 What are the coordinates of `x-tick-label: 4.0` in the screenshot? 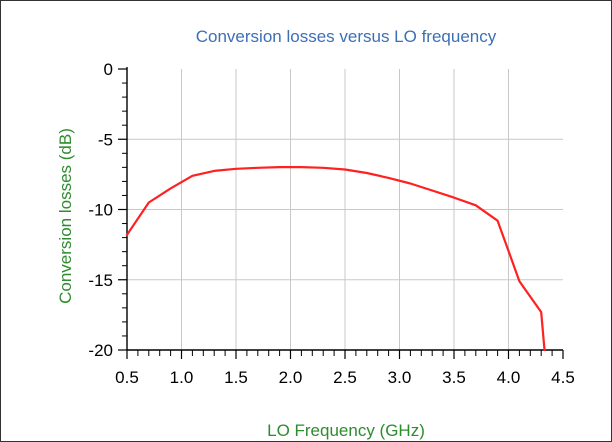 It's located at (509, 377).